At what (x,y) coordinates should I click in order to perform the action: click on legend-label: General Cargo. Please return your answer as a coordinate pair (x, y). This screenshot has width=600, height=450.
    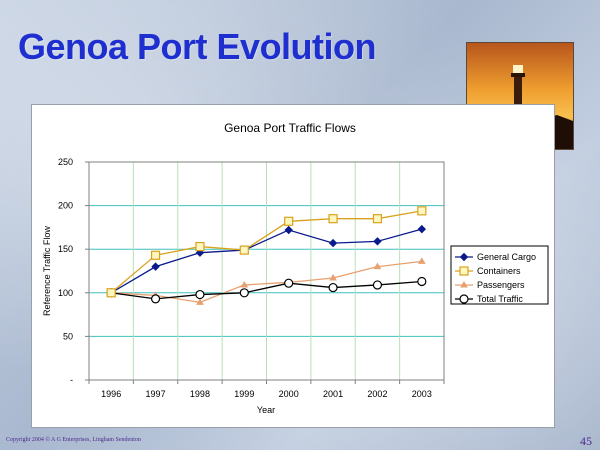
    Looking at the image, I should click on (506, 257).